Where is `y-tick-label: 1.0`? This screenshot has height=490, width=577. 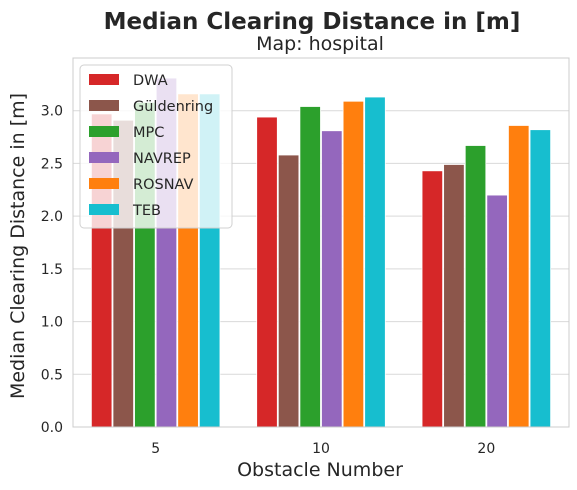
y-tick-label: 1.0 is located at coordinates (52, 323).